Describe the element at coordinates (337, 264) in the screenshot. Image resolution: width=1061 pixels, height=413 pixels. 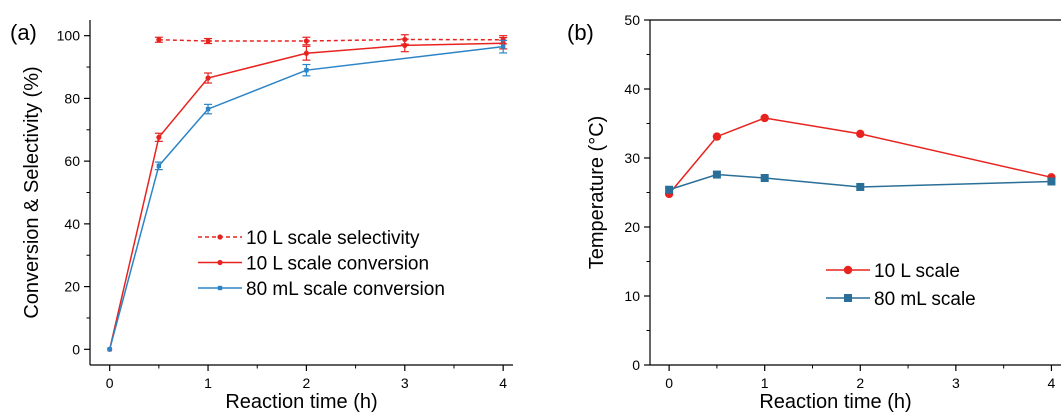
I see `legend-label: 10 L scale conversion` at that location.